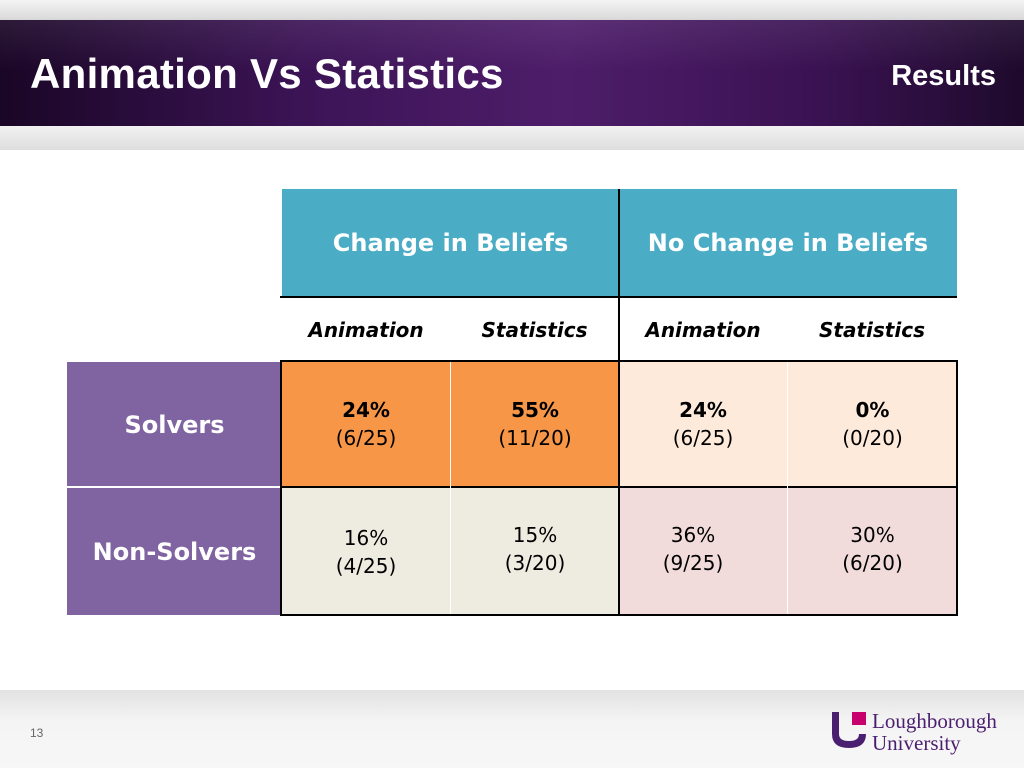  I want to click on cell-percent: 0%, so click(872, 410).